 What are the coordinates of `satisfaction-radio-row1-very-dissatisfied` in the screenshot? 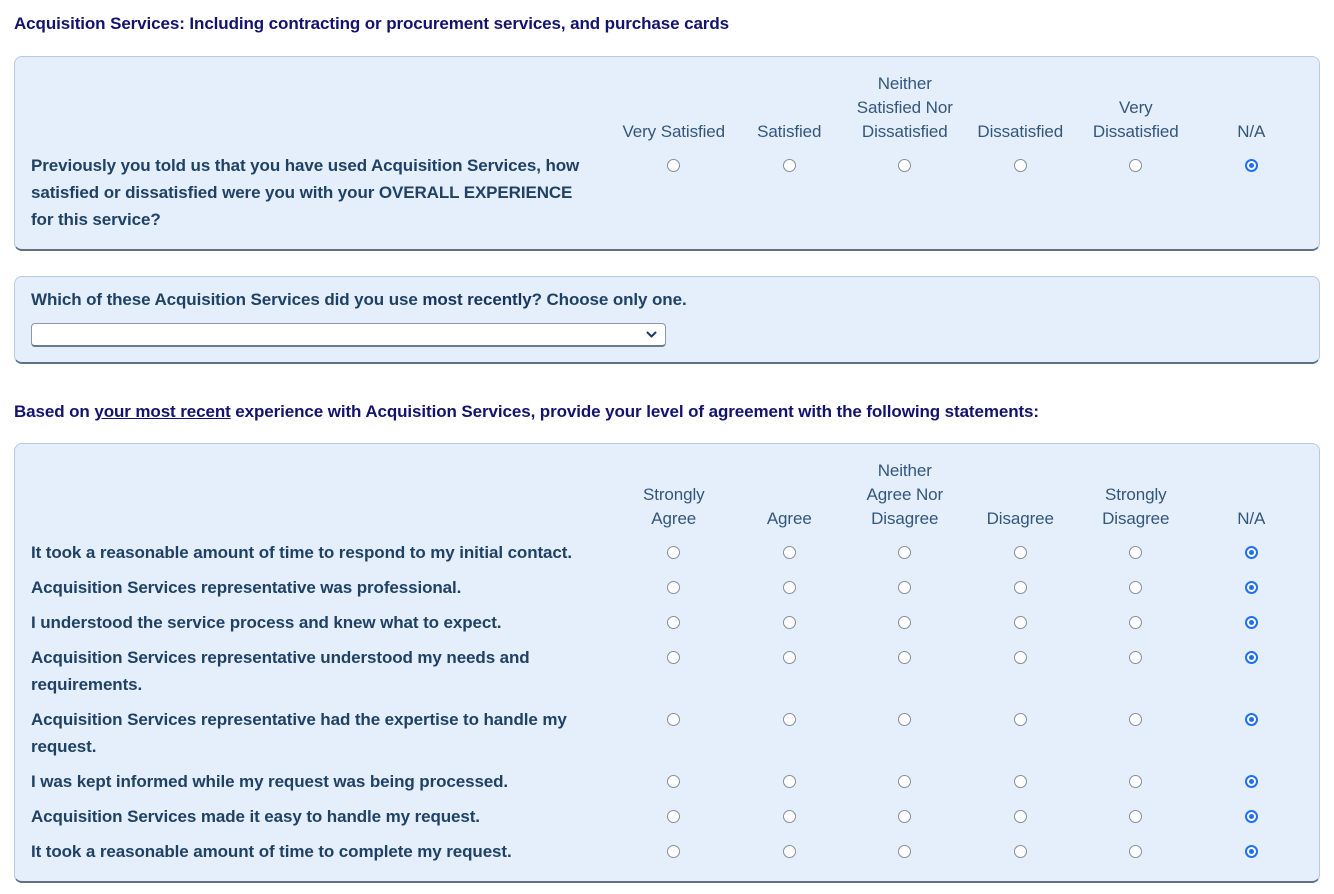 It's located at (1136, 165).